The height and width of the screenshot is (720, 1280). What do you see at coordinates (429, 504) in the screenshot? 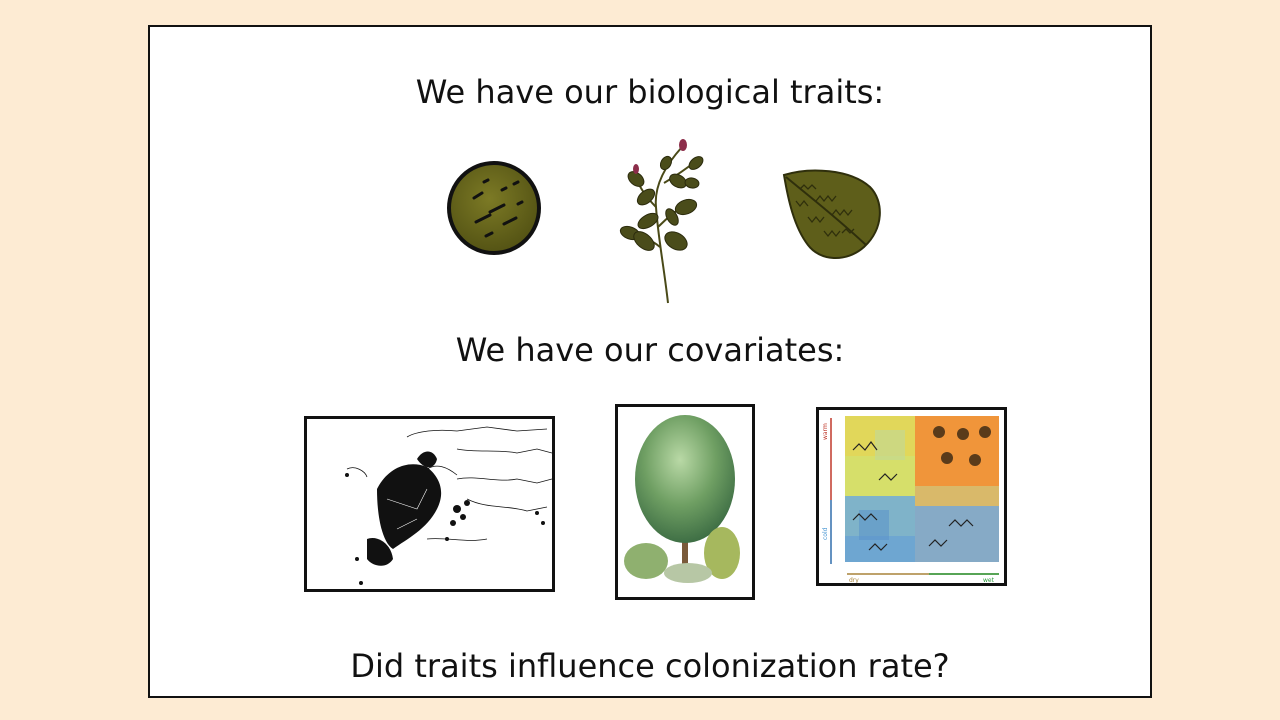
I see `europe-distribution-map` at bounding box center [429, 504].